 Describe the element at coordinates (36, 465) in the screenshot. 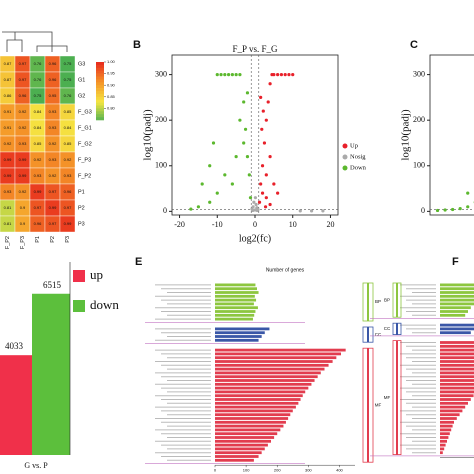

I see `category-label: G vs. P` at that location.